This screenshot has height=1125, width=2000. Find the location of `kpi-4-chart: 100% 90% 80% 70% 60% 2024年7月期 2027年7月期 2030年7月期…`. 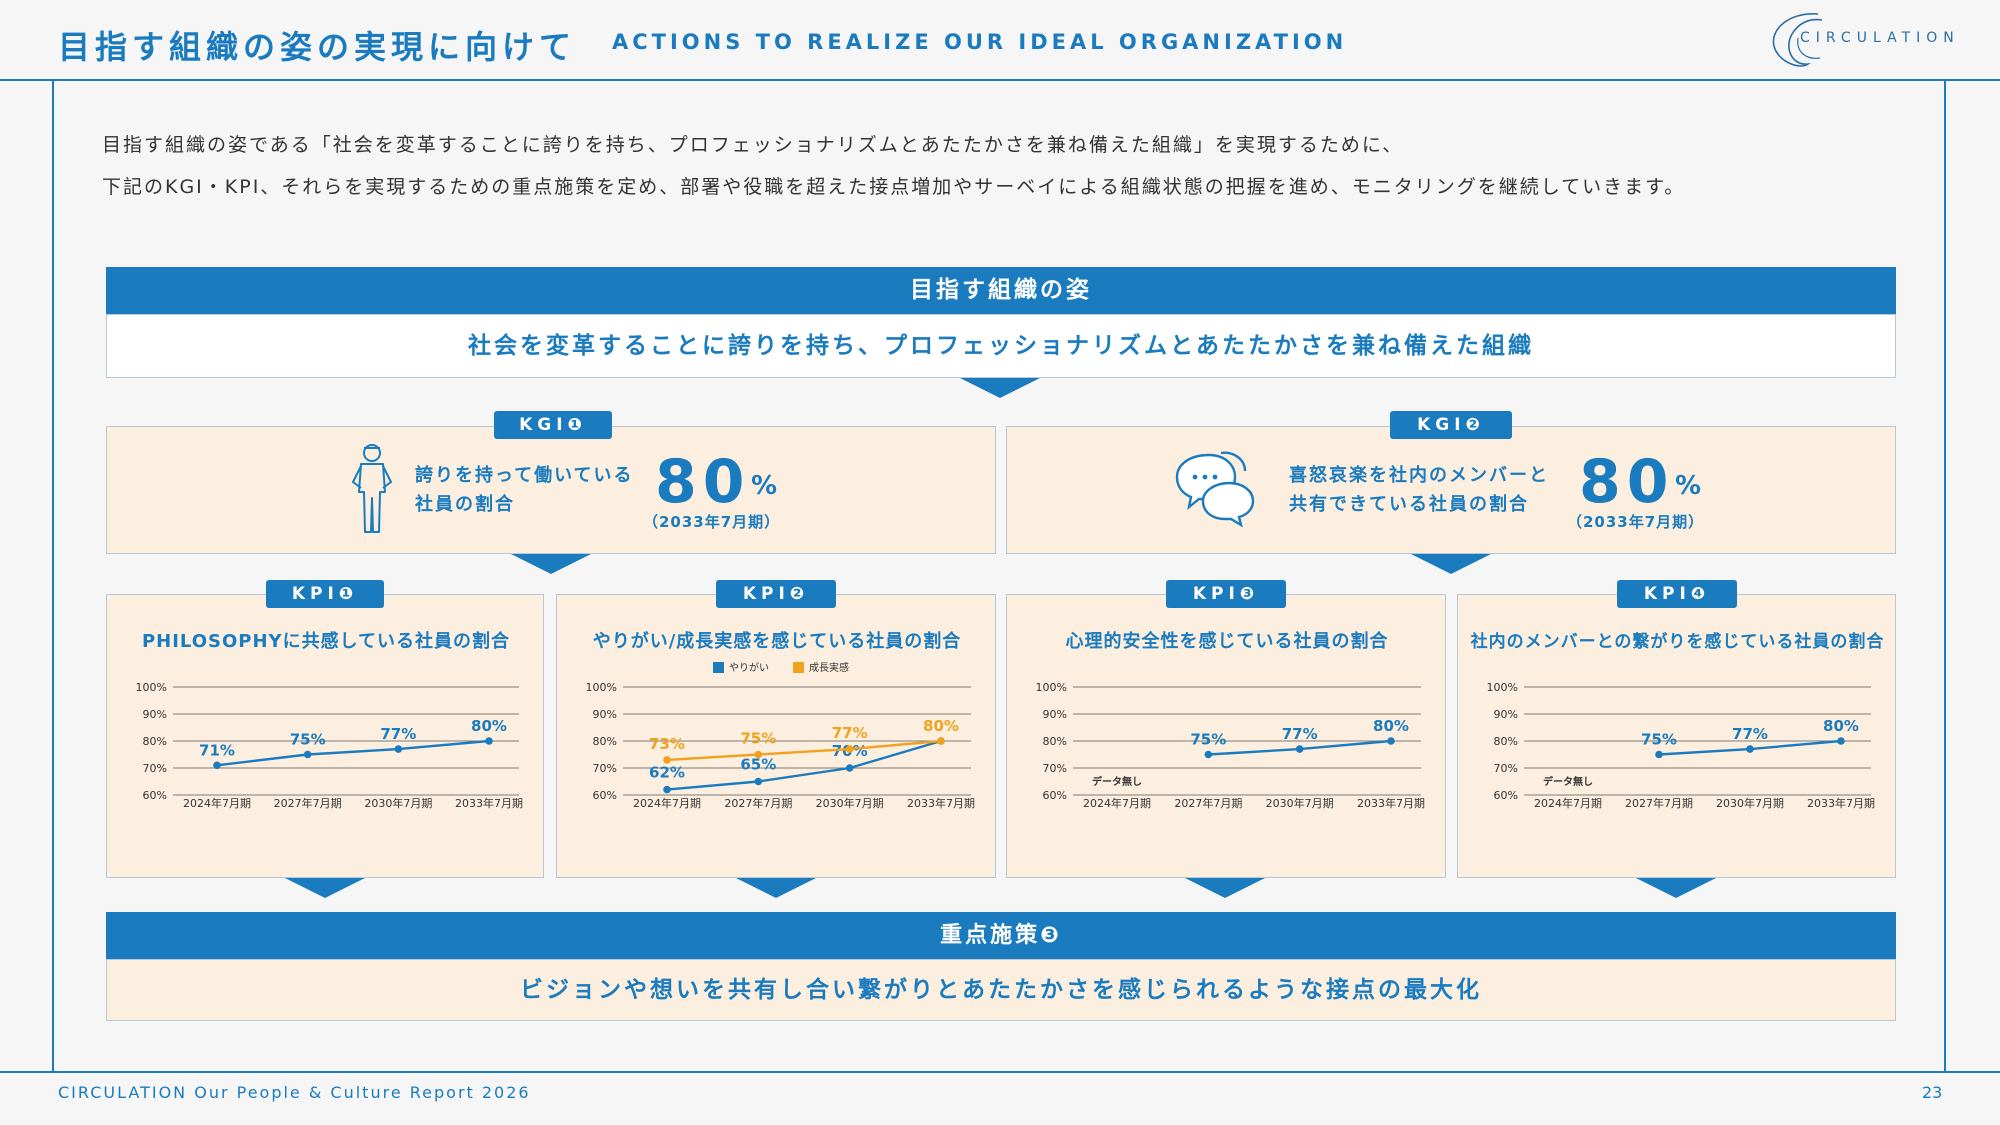

kpi-4-chart: 100% 90% 80% 70% 60% 2024年7月期 2027年7月期 2030年7月期… is located at coordinates (1681, 745).